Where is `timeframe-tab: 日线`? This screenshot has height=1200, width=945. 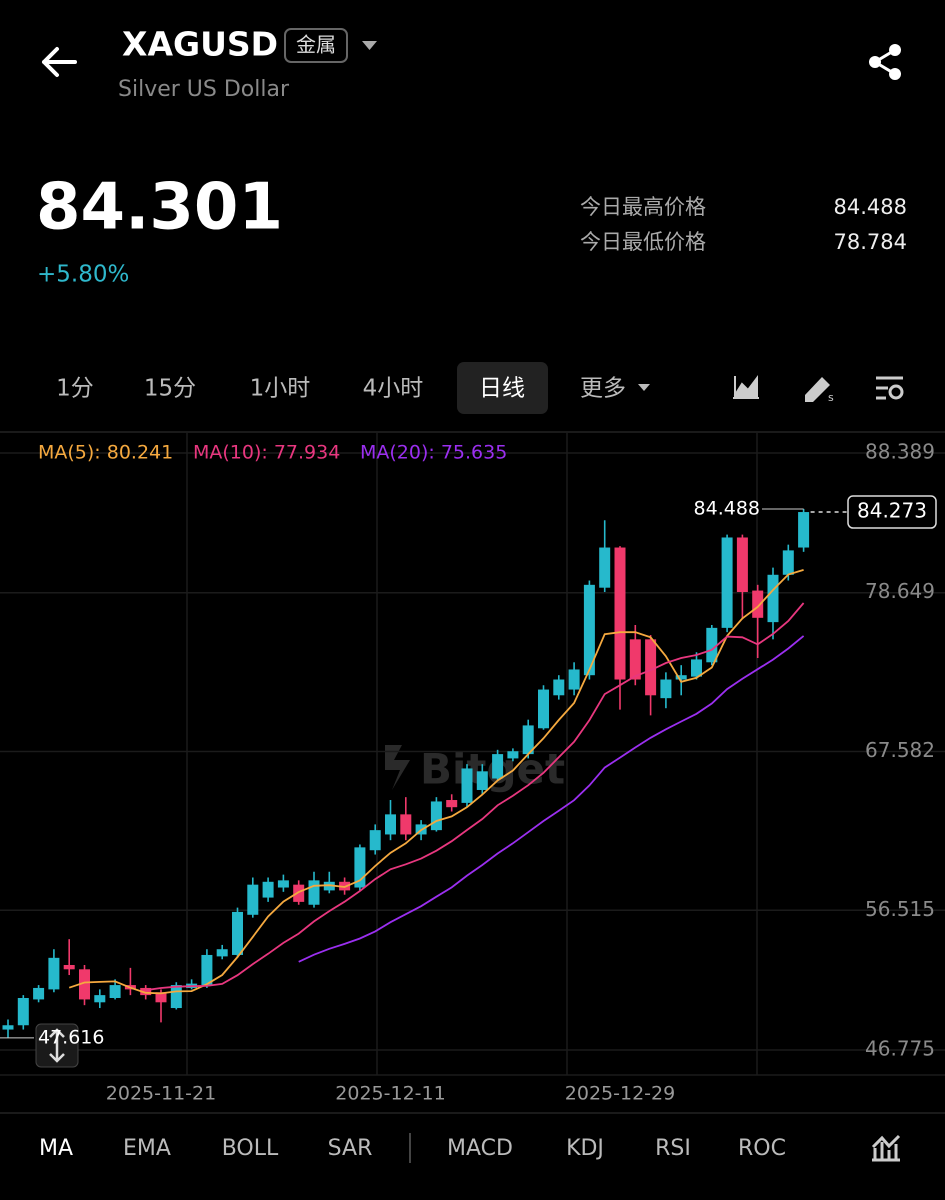 timeframe-tab: 日线 is located at coordinates (502, 389).